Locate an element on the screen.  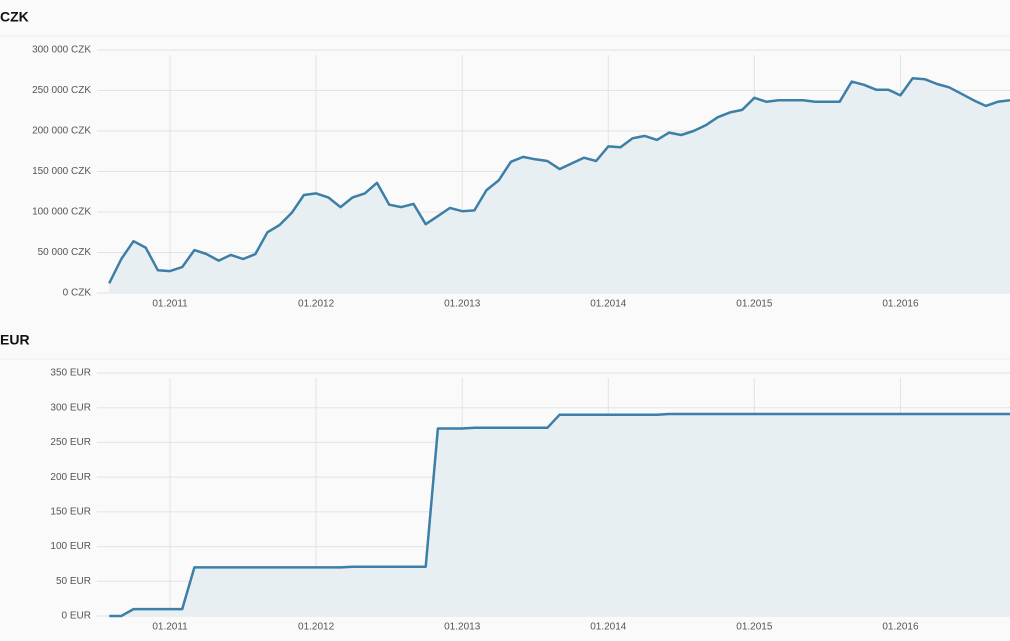
y-tick-label: 150 EUR is located at coordinates (70, 511).